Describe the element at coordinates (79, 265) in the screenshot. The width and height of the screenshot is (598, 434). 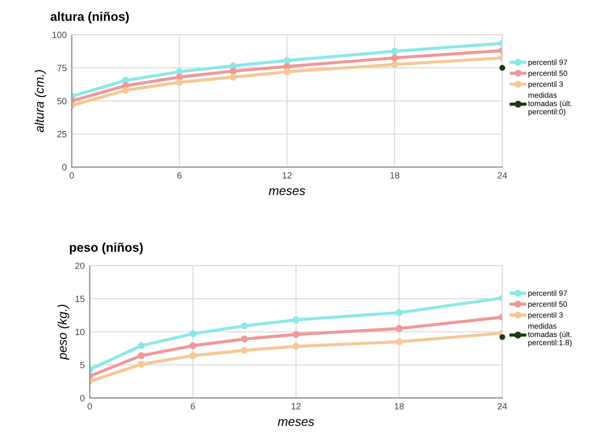
I see `y-tick-label: 20` at that location.